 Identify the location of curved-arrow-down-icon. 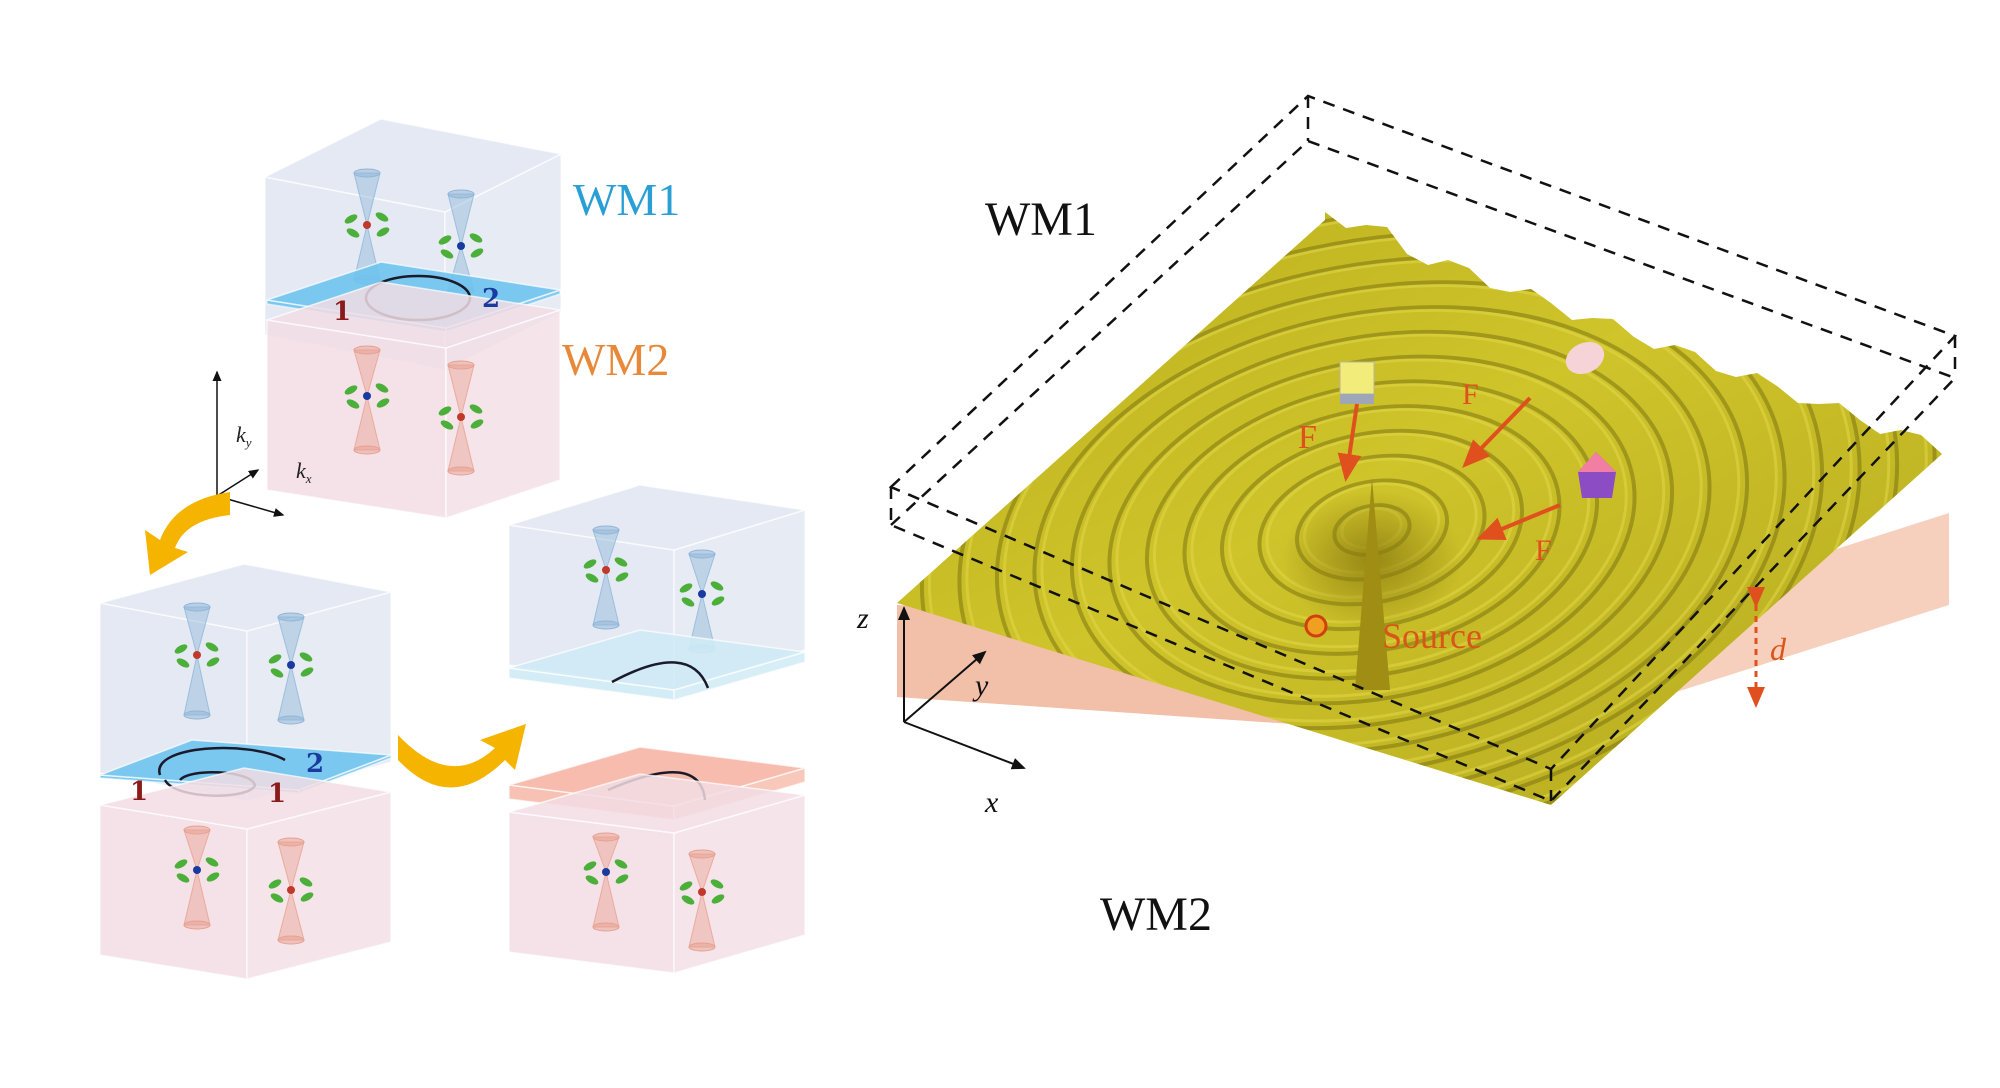
(187, 533).